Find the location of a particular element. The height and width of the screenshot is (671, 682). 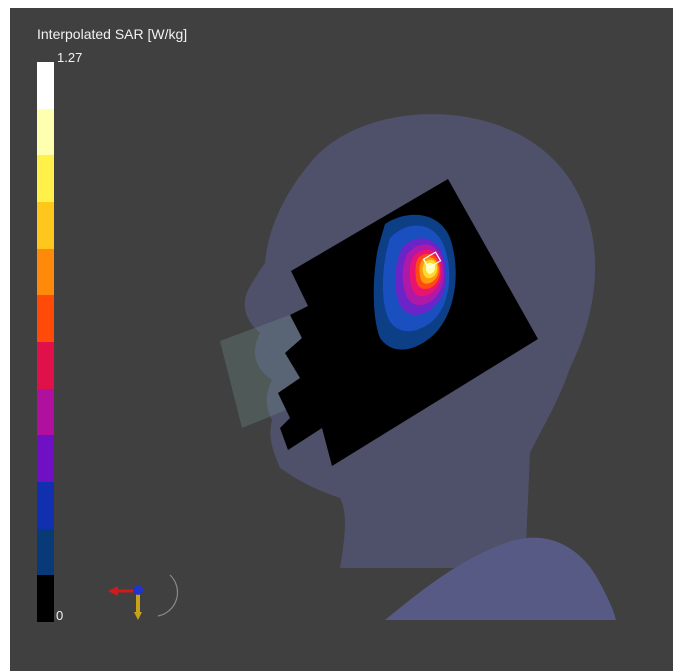

orientation-axes-icon is located at coordinates (143, 597).